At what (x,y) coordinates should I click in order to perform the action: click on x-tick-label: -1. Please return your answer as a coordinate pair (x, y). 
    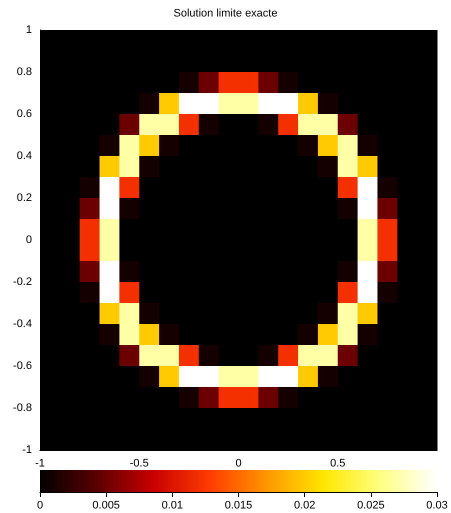
    Looking at the image, I should click on (40, 464).